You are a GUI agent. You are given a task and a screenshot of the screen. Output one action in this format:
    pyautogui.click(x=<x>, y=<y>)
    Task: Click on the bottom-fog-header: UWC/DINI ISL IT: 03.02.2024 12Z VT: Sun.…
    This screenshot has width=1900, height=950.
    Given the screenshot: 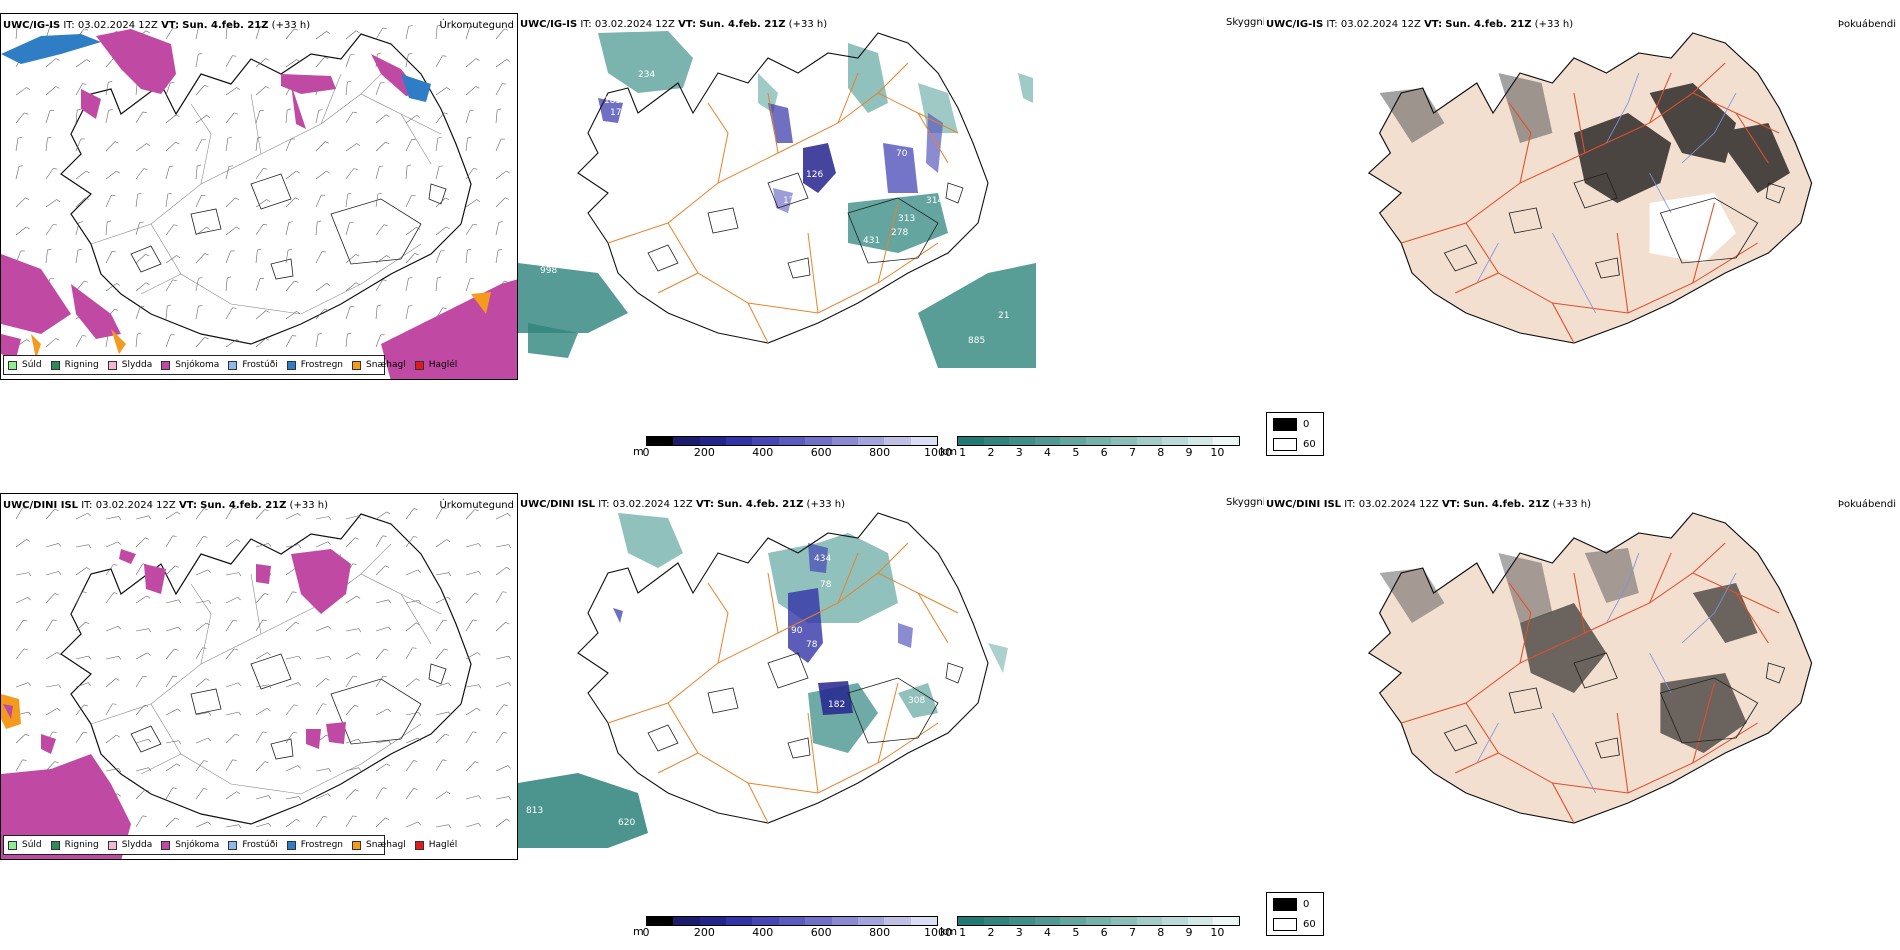 What is the action you would take?
    pyautogui.click(x=1428, y=504)
    